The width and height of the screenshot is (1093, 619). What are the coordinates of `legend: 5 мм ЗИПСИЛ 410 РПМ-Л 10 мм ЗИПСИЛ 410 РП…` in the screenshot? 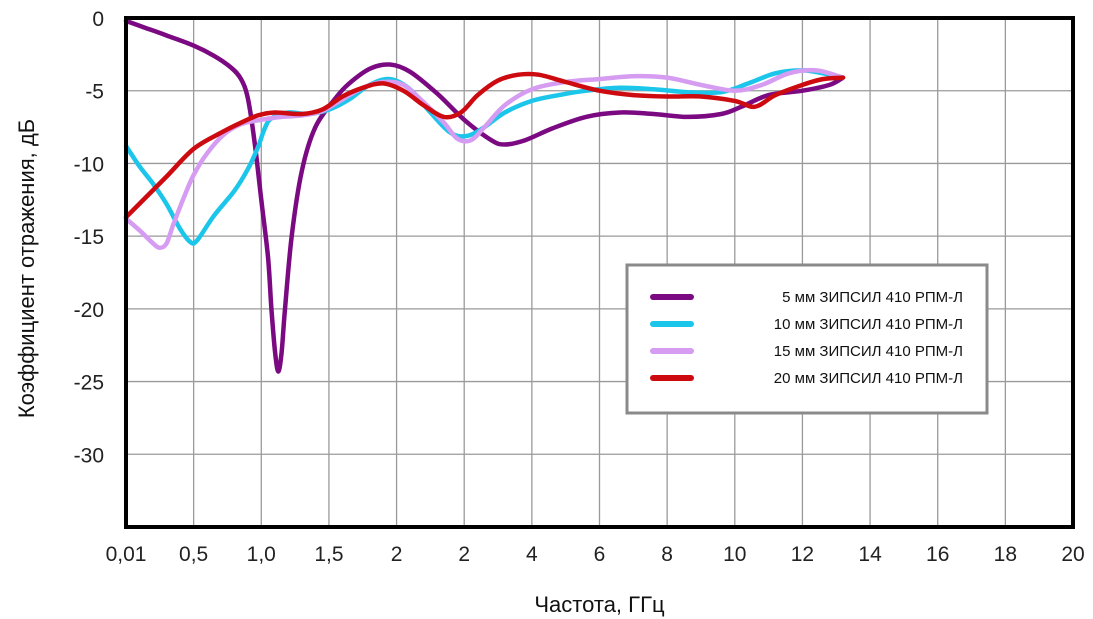 It's located at (807, 339).